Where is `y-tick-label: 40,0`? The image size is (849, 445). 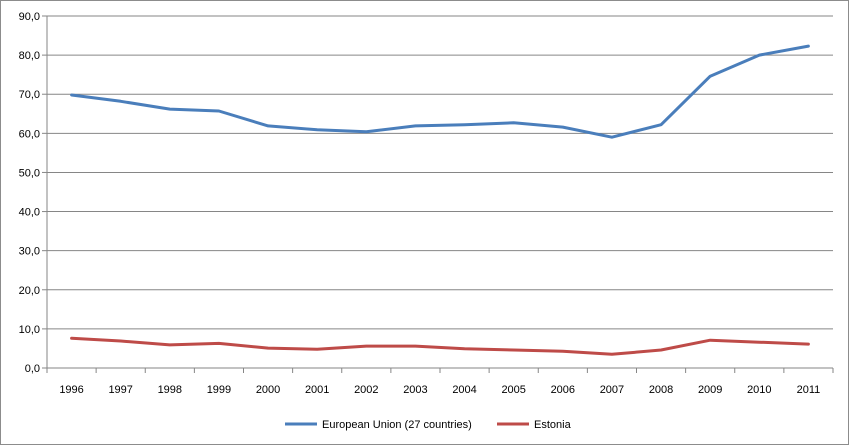
y-tick-label: 40,0 is located at coordinates (29, 213).